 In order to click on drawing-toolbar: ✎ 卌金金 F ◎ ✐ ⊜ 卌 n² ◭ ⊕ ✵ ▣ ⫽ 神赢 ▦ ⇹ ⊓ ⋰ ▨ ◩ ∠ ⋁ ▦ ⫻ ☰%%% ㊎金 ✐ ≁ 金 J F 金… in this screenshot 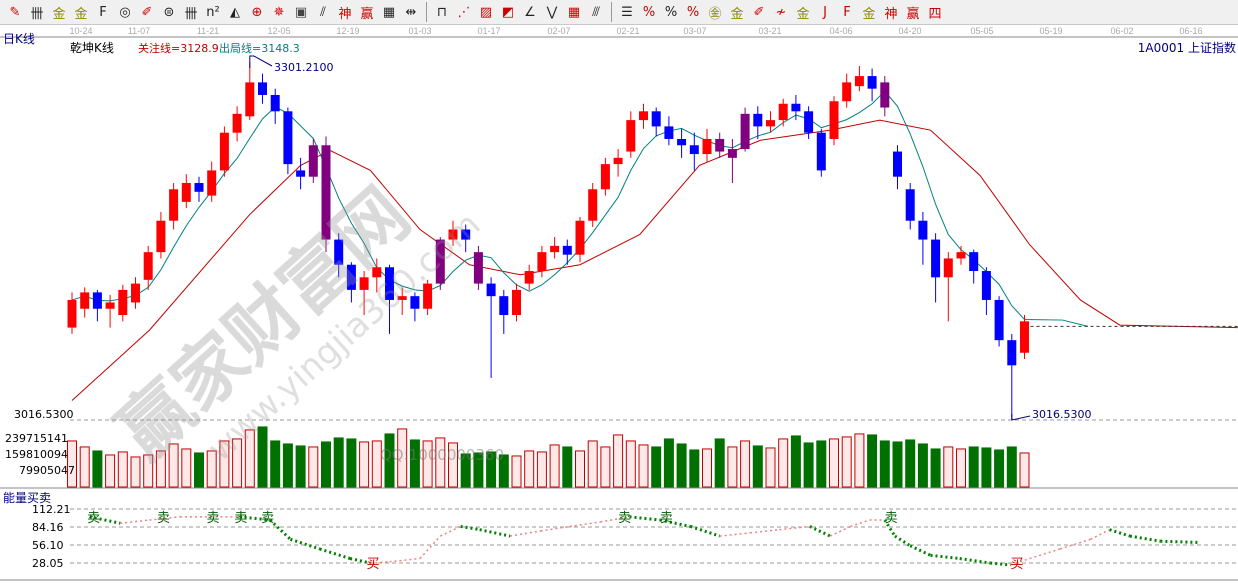, I will do `click(619, 12)`.